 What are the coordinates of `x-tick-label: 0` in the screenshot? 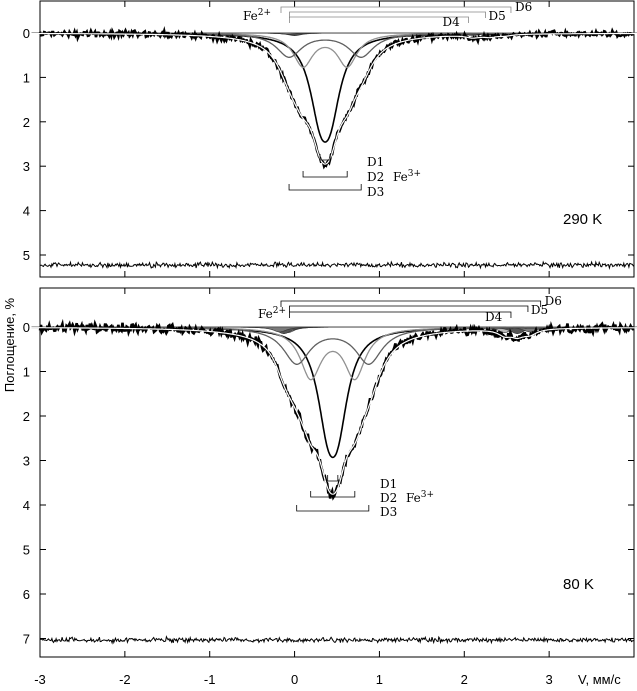 It's located at (294, 679).